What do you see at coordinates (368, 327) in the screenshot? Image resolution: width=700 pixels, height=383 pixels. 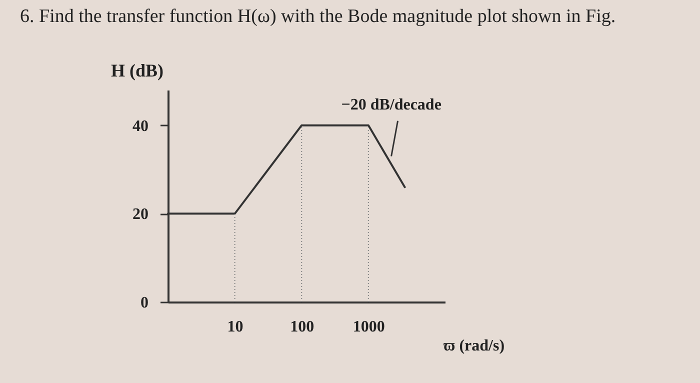 I see `x-tick-label: 1000` at bounding box center [368, 327].